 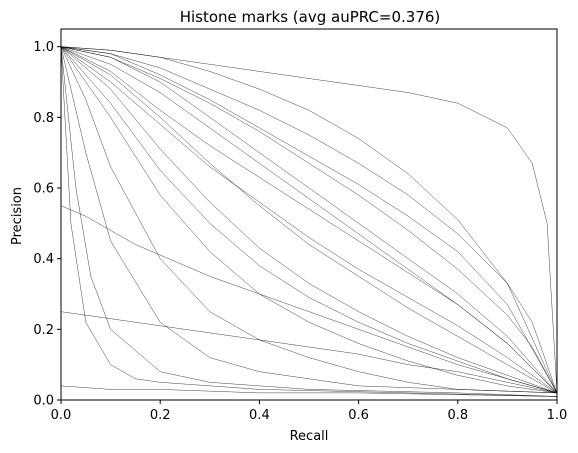 I want to click on y-tick-label: 0.4, so click(x=43, y=259).